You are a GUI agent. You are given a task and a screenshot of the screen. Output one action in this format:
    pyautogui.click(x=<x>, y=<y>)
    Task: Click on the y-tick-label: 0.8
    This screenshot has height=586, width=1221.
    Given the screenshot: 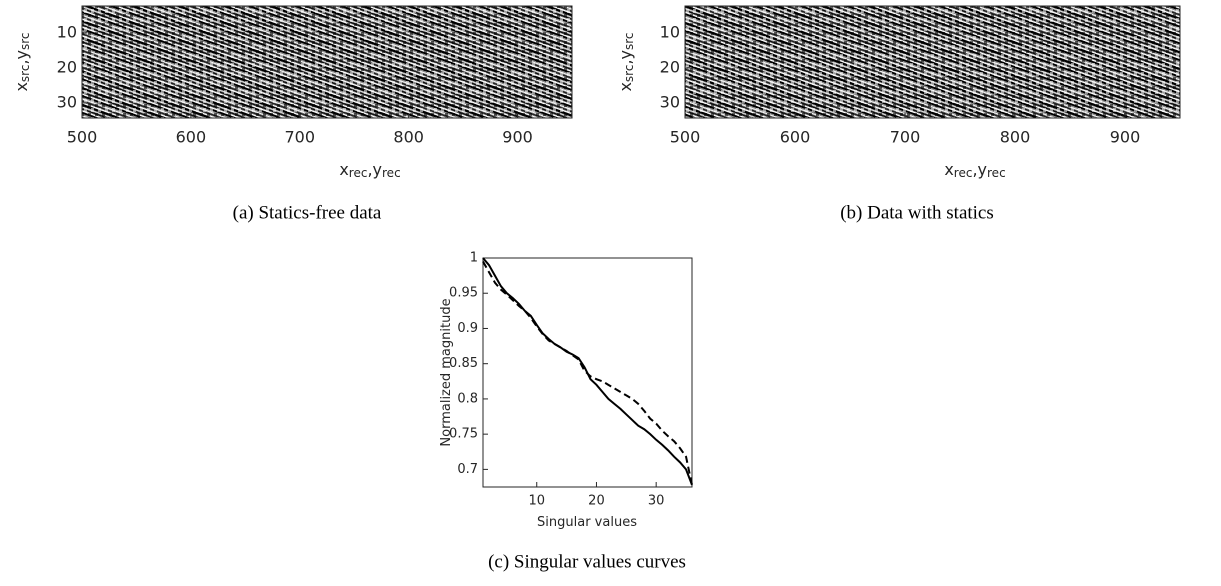 What is the action you would take?
    pyautogui.click(x=467, y=398)
    